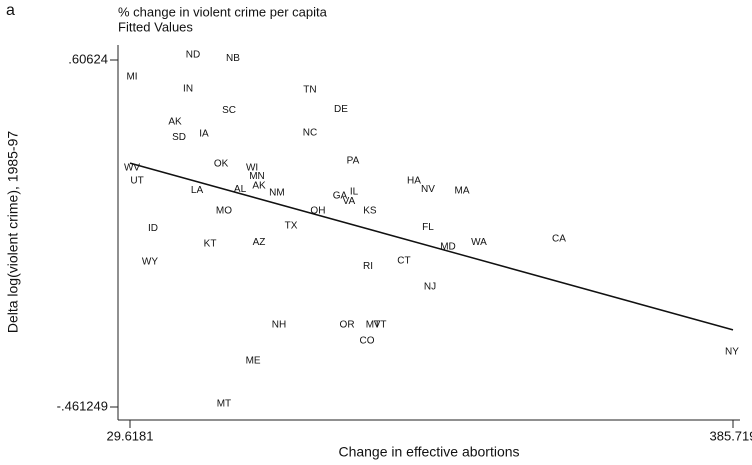 This screenshot has height=465, width=752. What do you see at coordinates (240, 189) in the screenshot?
I see `point-label: AL` at bounding box center [240, 189].